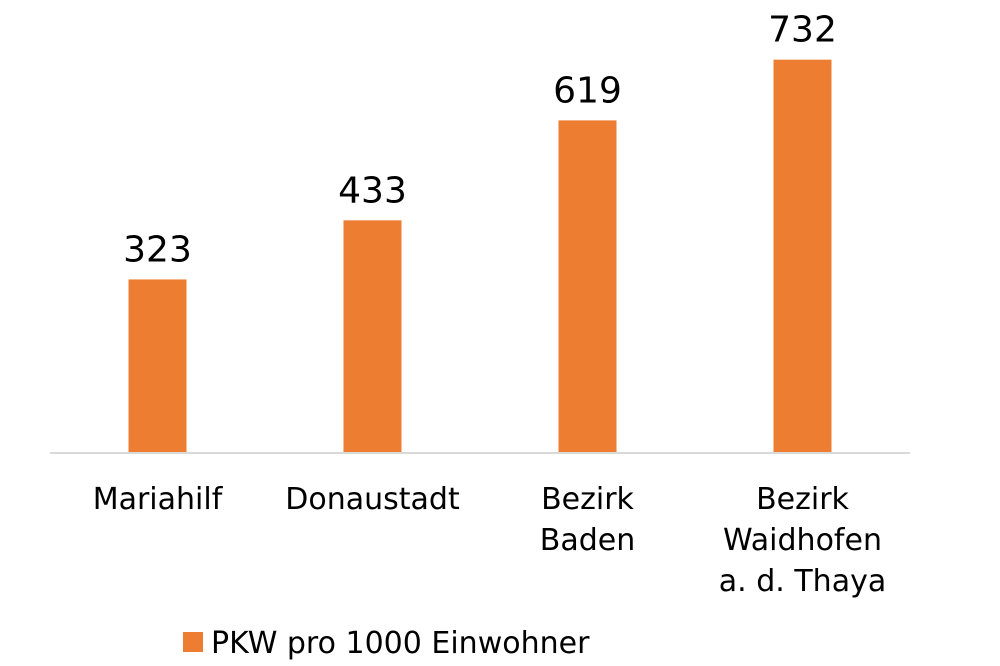 The height and width of the screenshot is (666, 1000). I want to click on x-tick-label: Bezirk Baden, so click(587, 520).